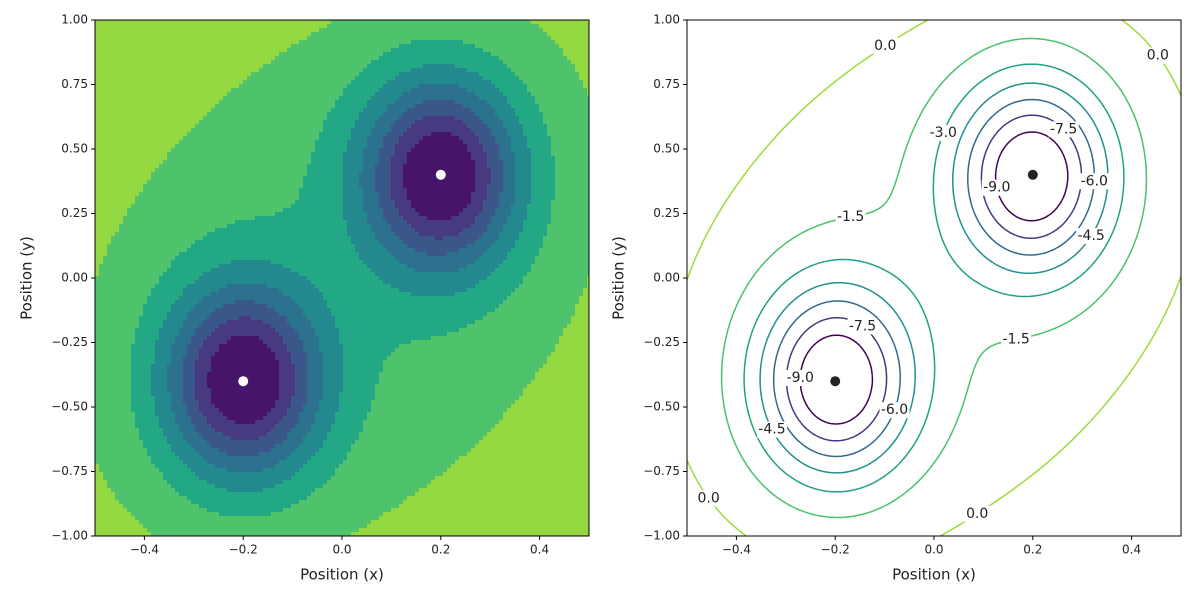  What do you see at coordinates (708, 498) in the screenshot?
I see `contour-label: 0.0` at bounding box center [708, 498].